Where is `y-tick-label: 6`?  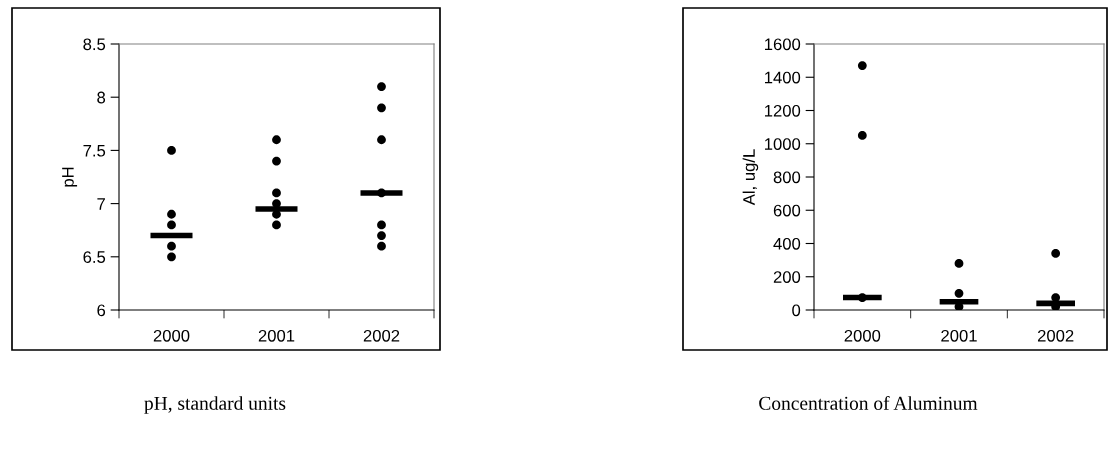 y-tick-label: 6 is located at coordinates (101, 310).